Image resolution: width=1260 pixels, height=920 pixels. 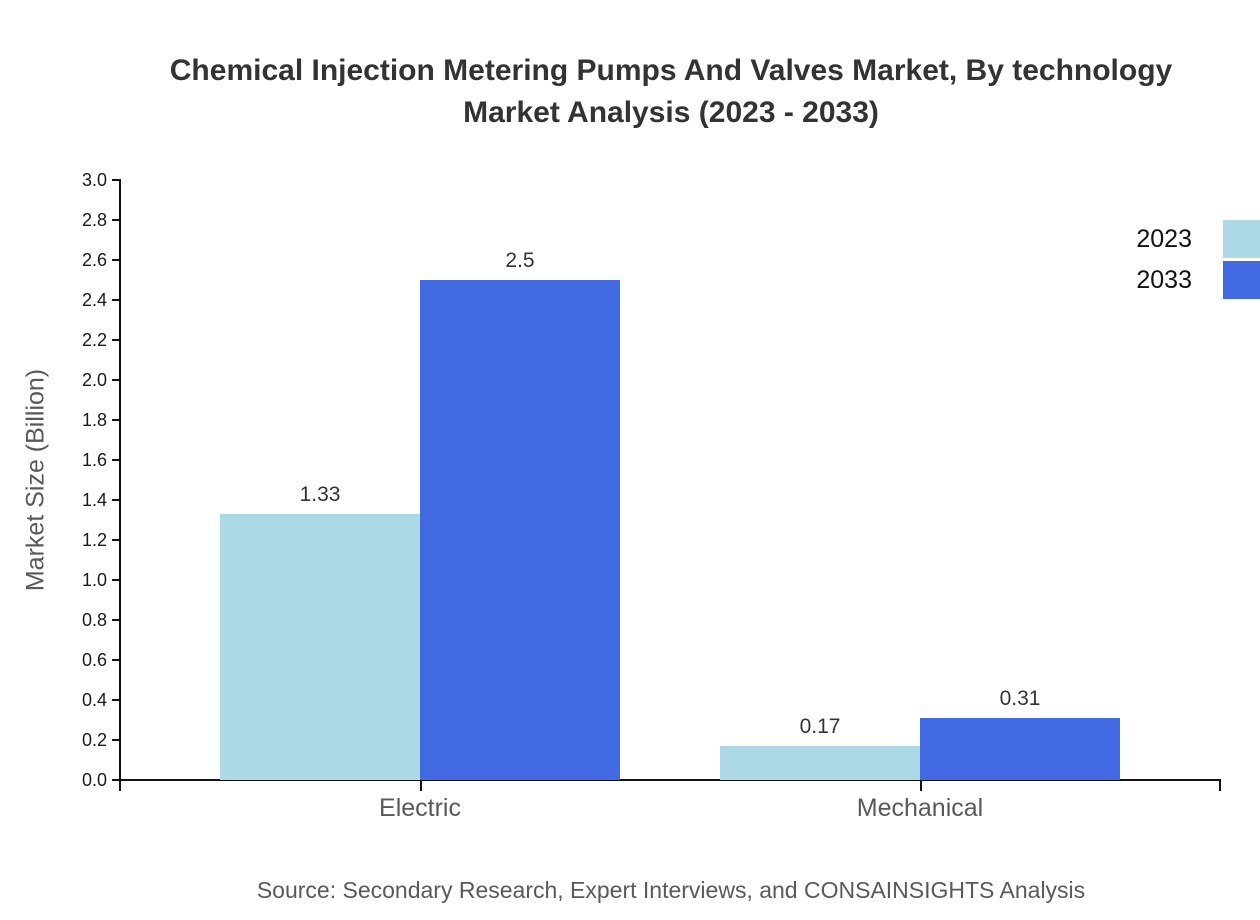 I want to click on y-tick-label: 2.2, so click(x=94, y=340).